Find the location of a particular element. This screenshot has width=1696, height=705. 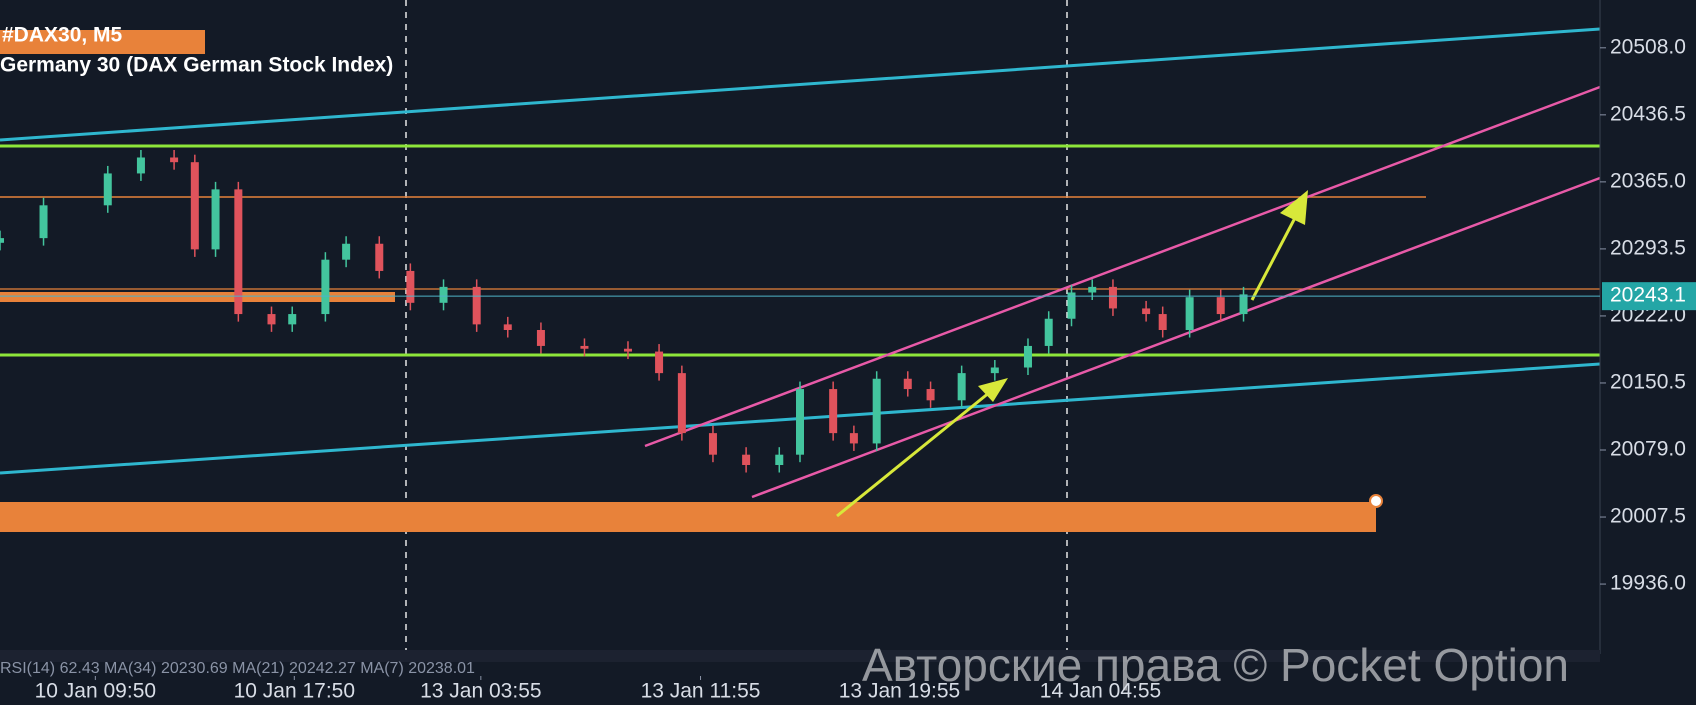

y-tick-label: 19936.0 is located at coordinates (1648, 583).